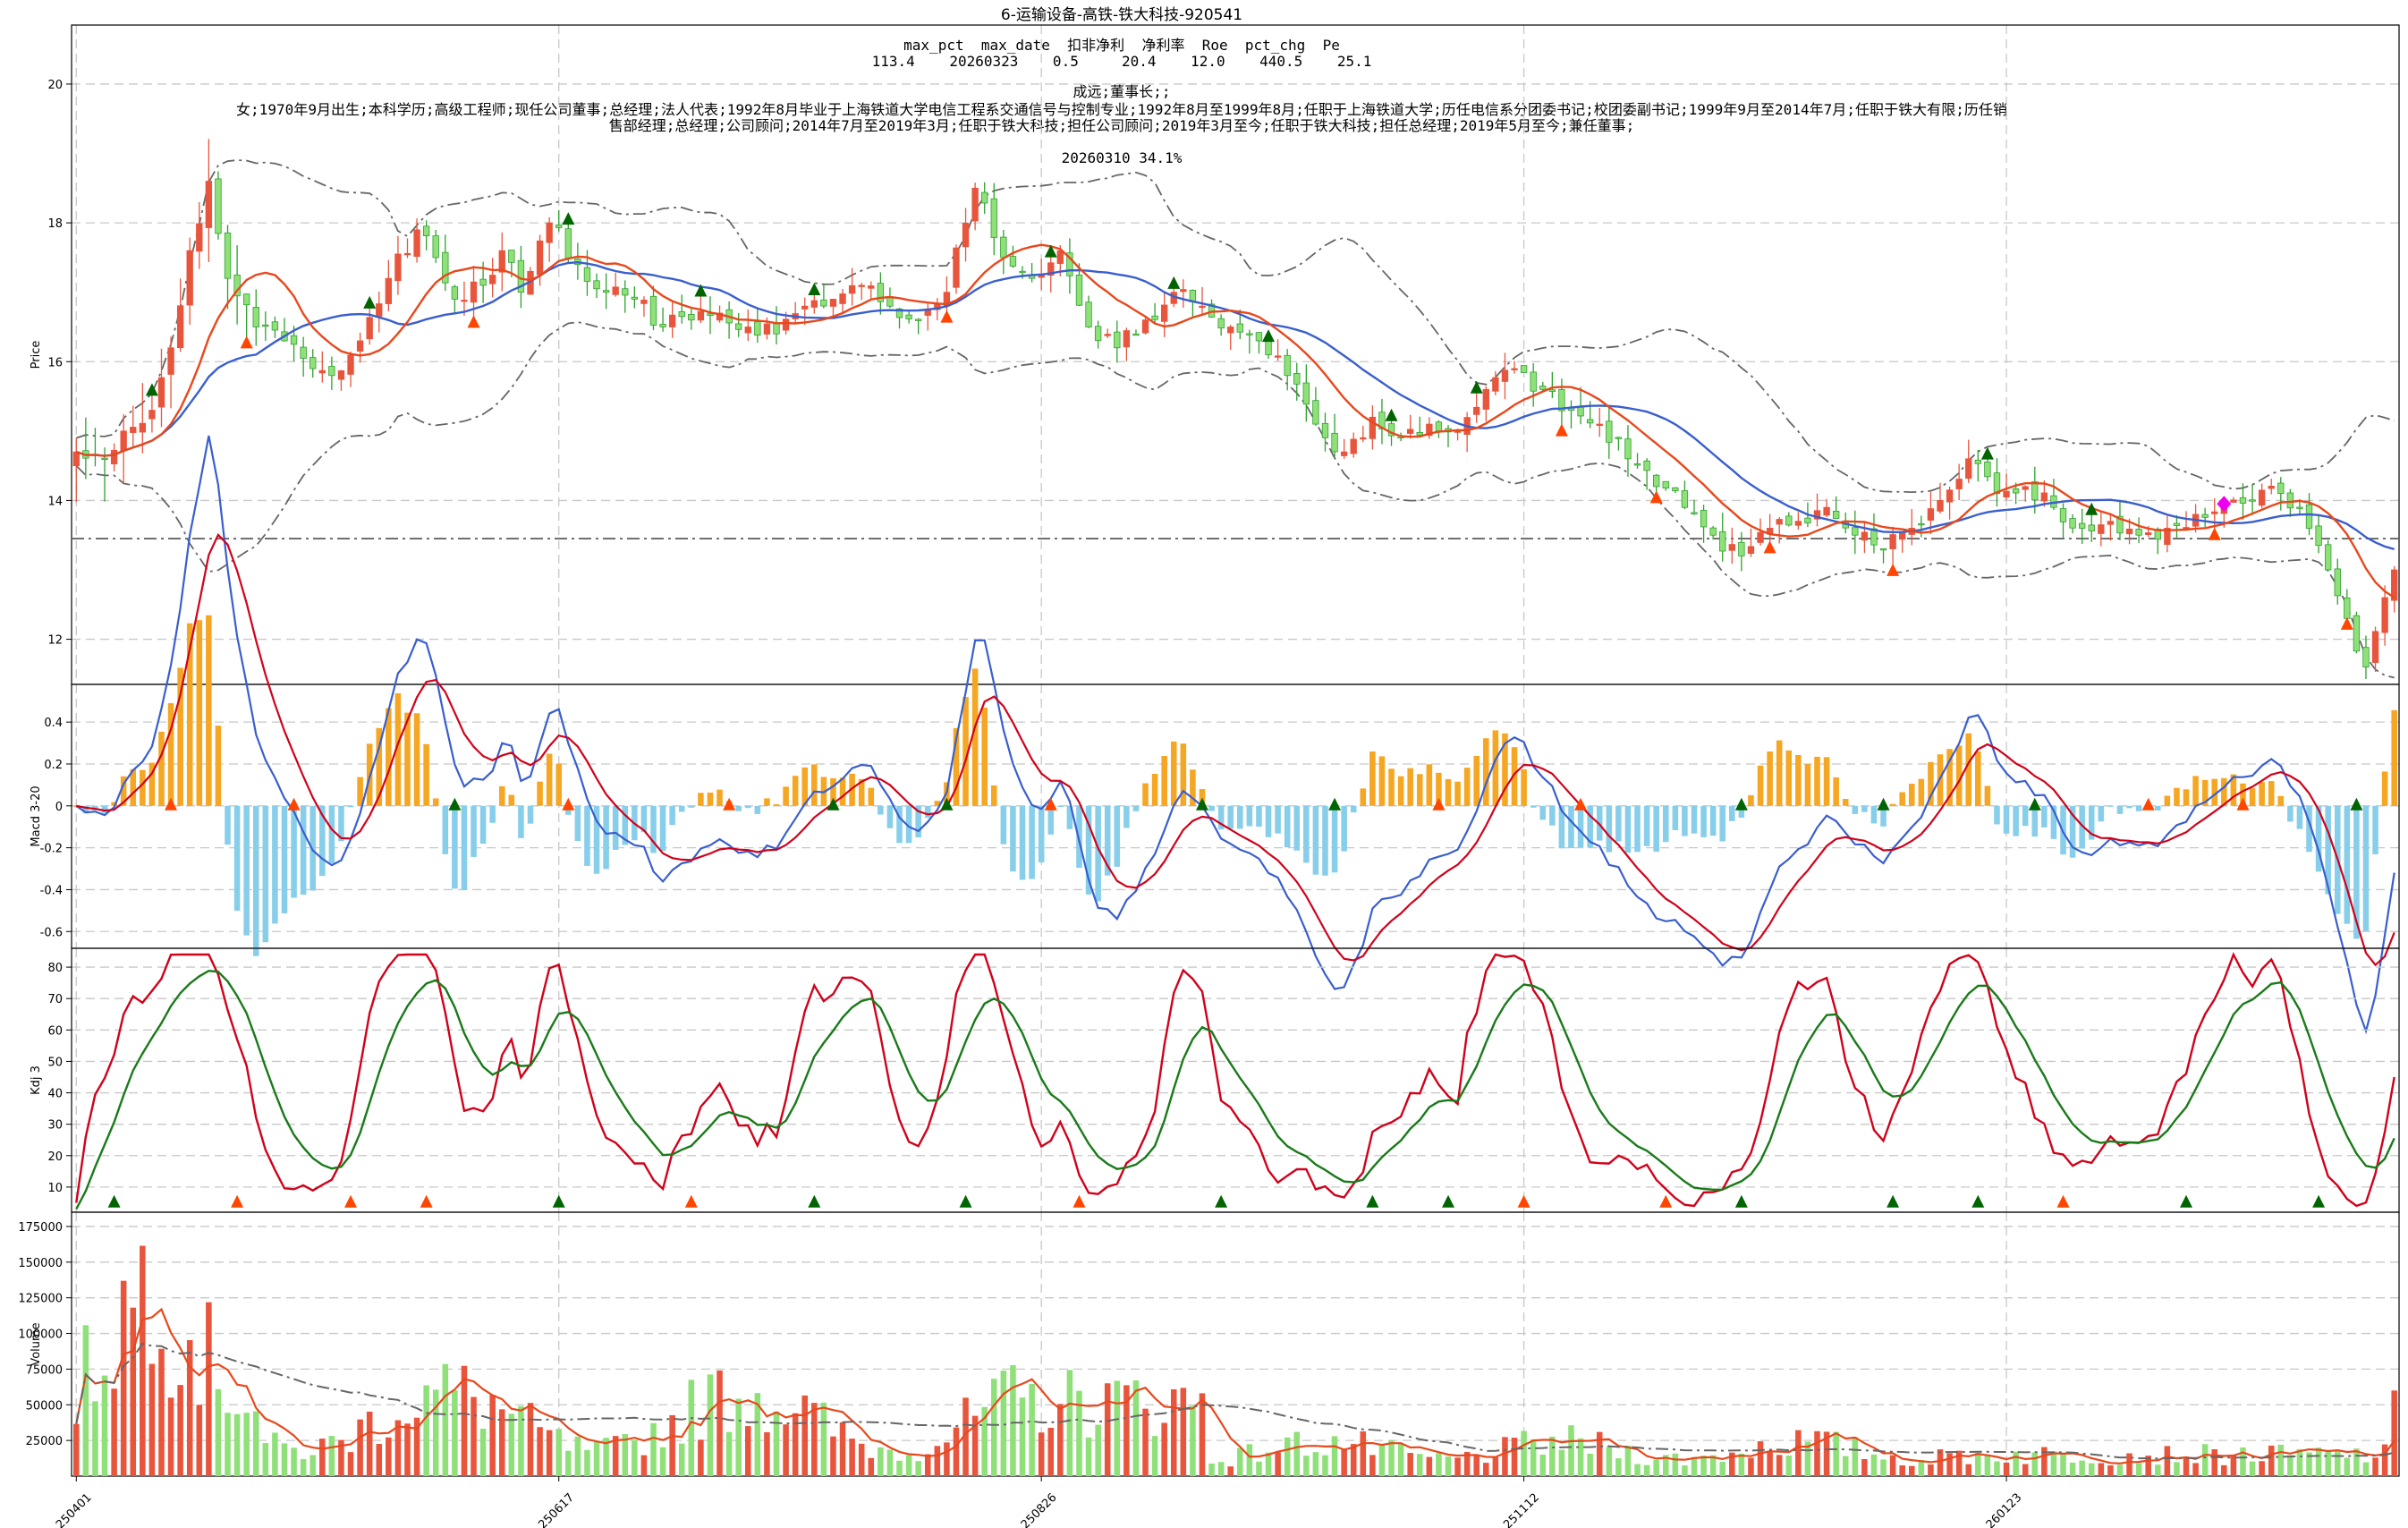 This screenshot has height=1528, width=2408. Describe the element at coordinates (1202, 804) in the screenshot. I see `macd-signal-marker` at that location.